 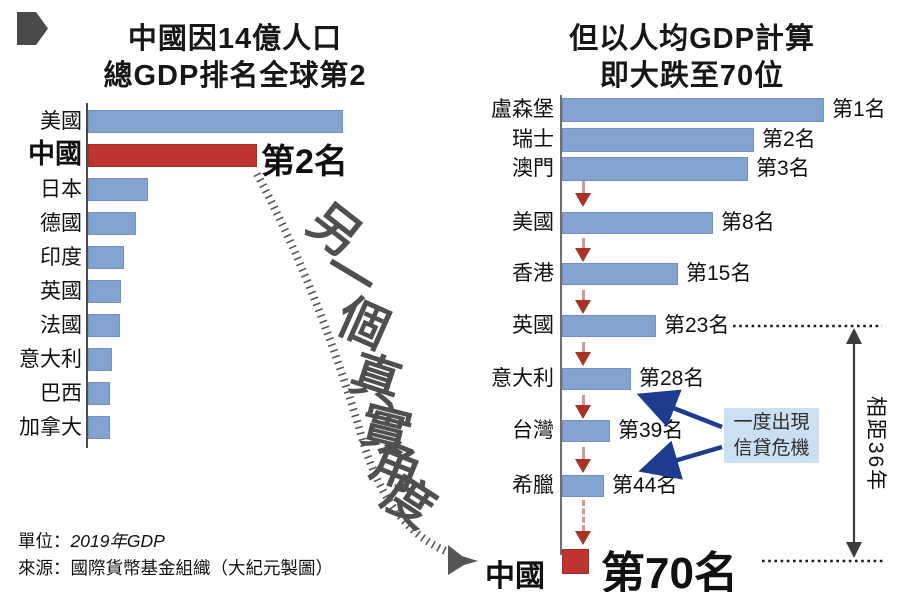 What do you see at coordinates (61, 121) in the screenshot?
I see `left-row-label-美國: 美國` at bounding box center [61, 121].